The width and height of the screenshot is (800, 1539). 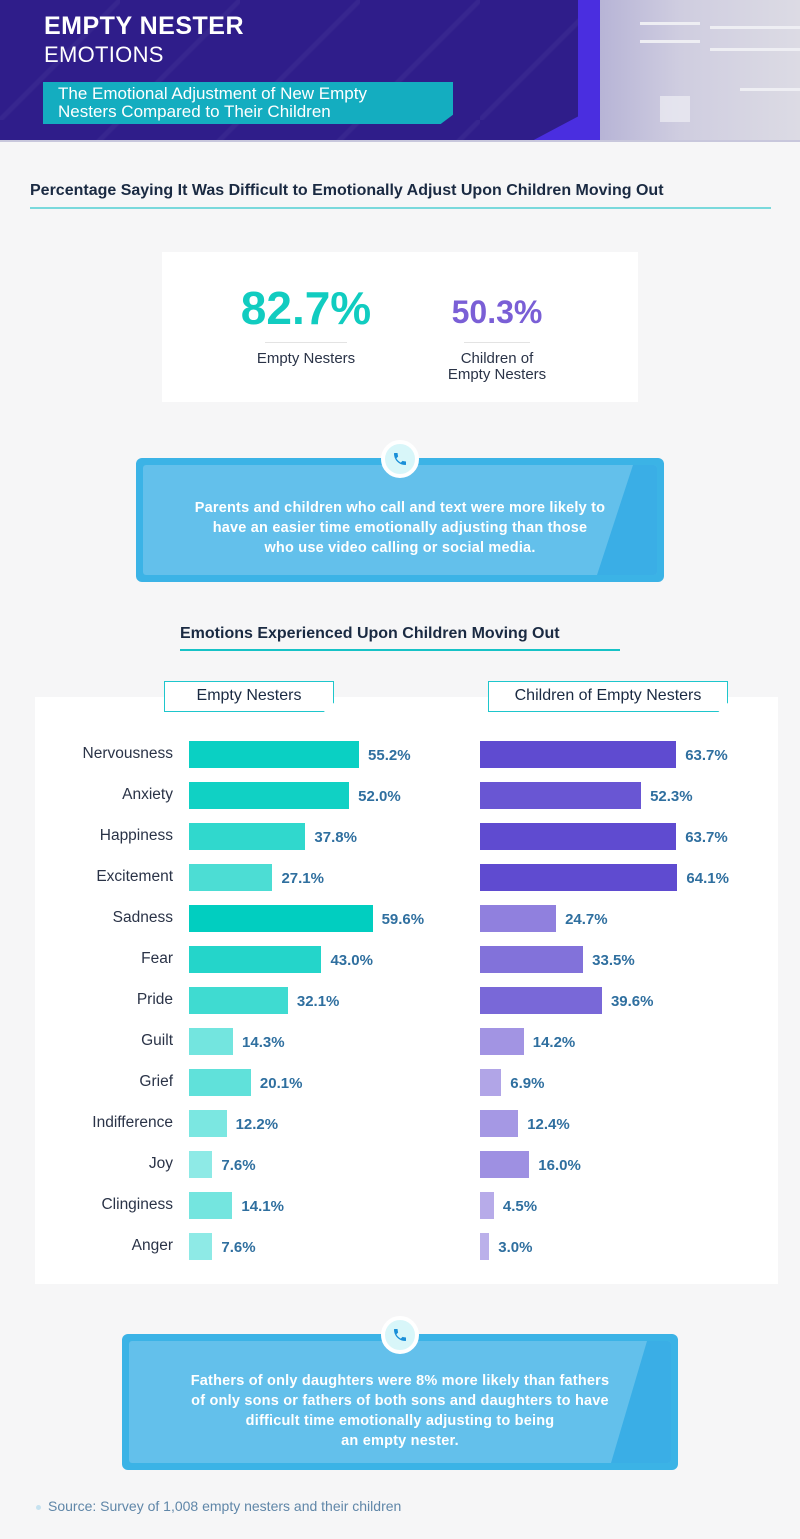 What do you see at coordinates (38, 1507) in the screenshot?
I see `source-bullet` at bounding box center [38, 1507].